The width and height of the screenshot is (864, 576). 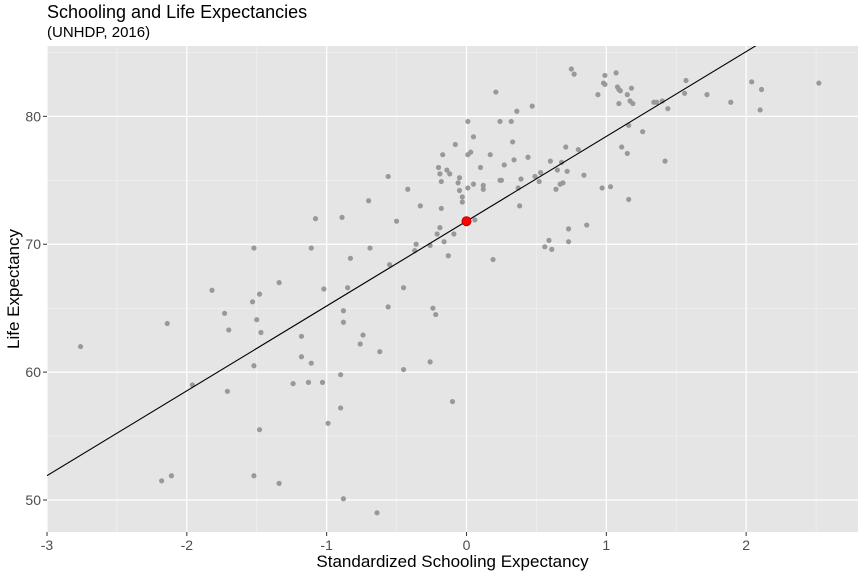 What do you see at coordinates (187, 545) in the screenshot?
I see `x-tick-label: -2` at bounding box center [187, 545].